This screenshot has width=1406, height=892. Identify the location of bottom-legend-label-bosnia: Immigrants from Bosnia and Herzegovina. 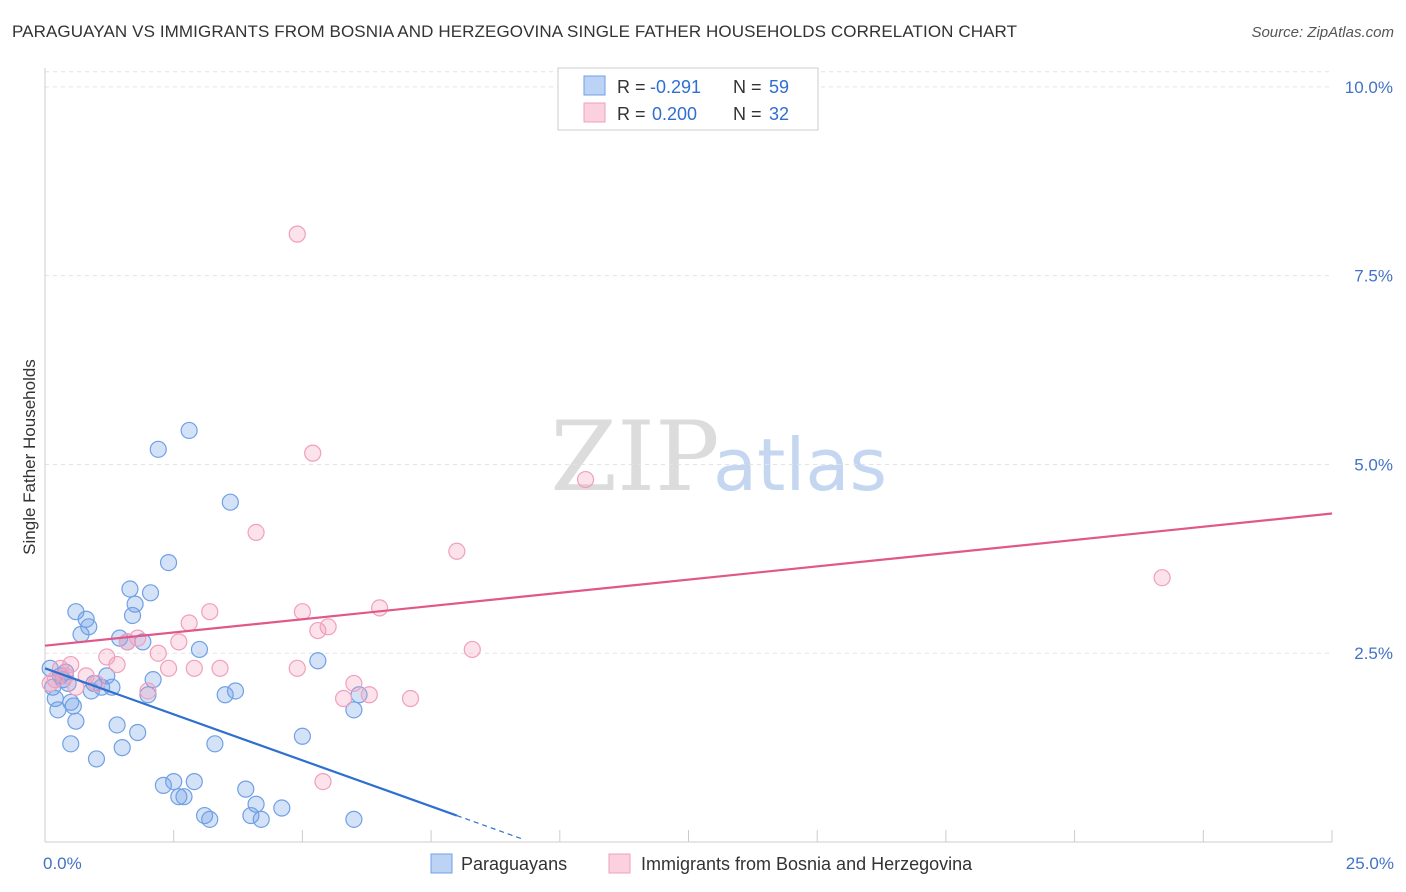
(807, 864).